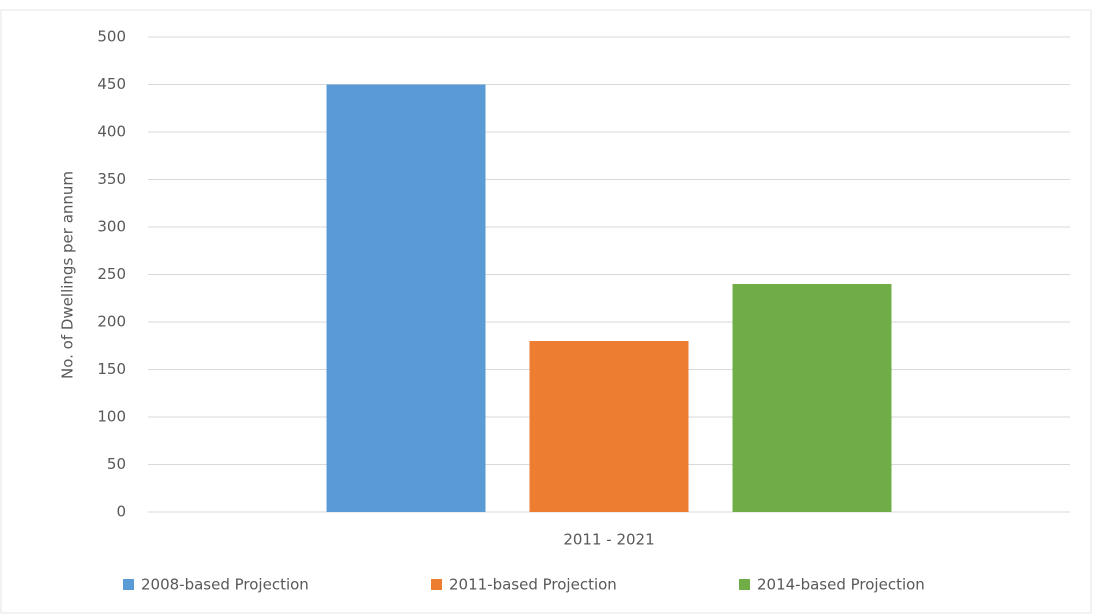 The height and width of the screenshot is (615, 1093). Describe the element at coordinates (111, 227) in the screenshot. I see `y-tick-label: 300` at that location.